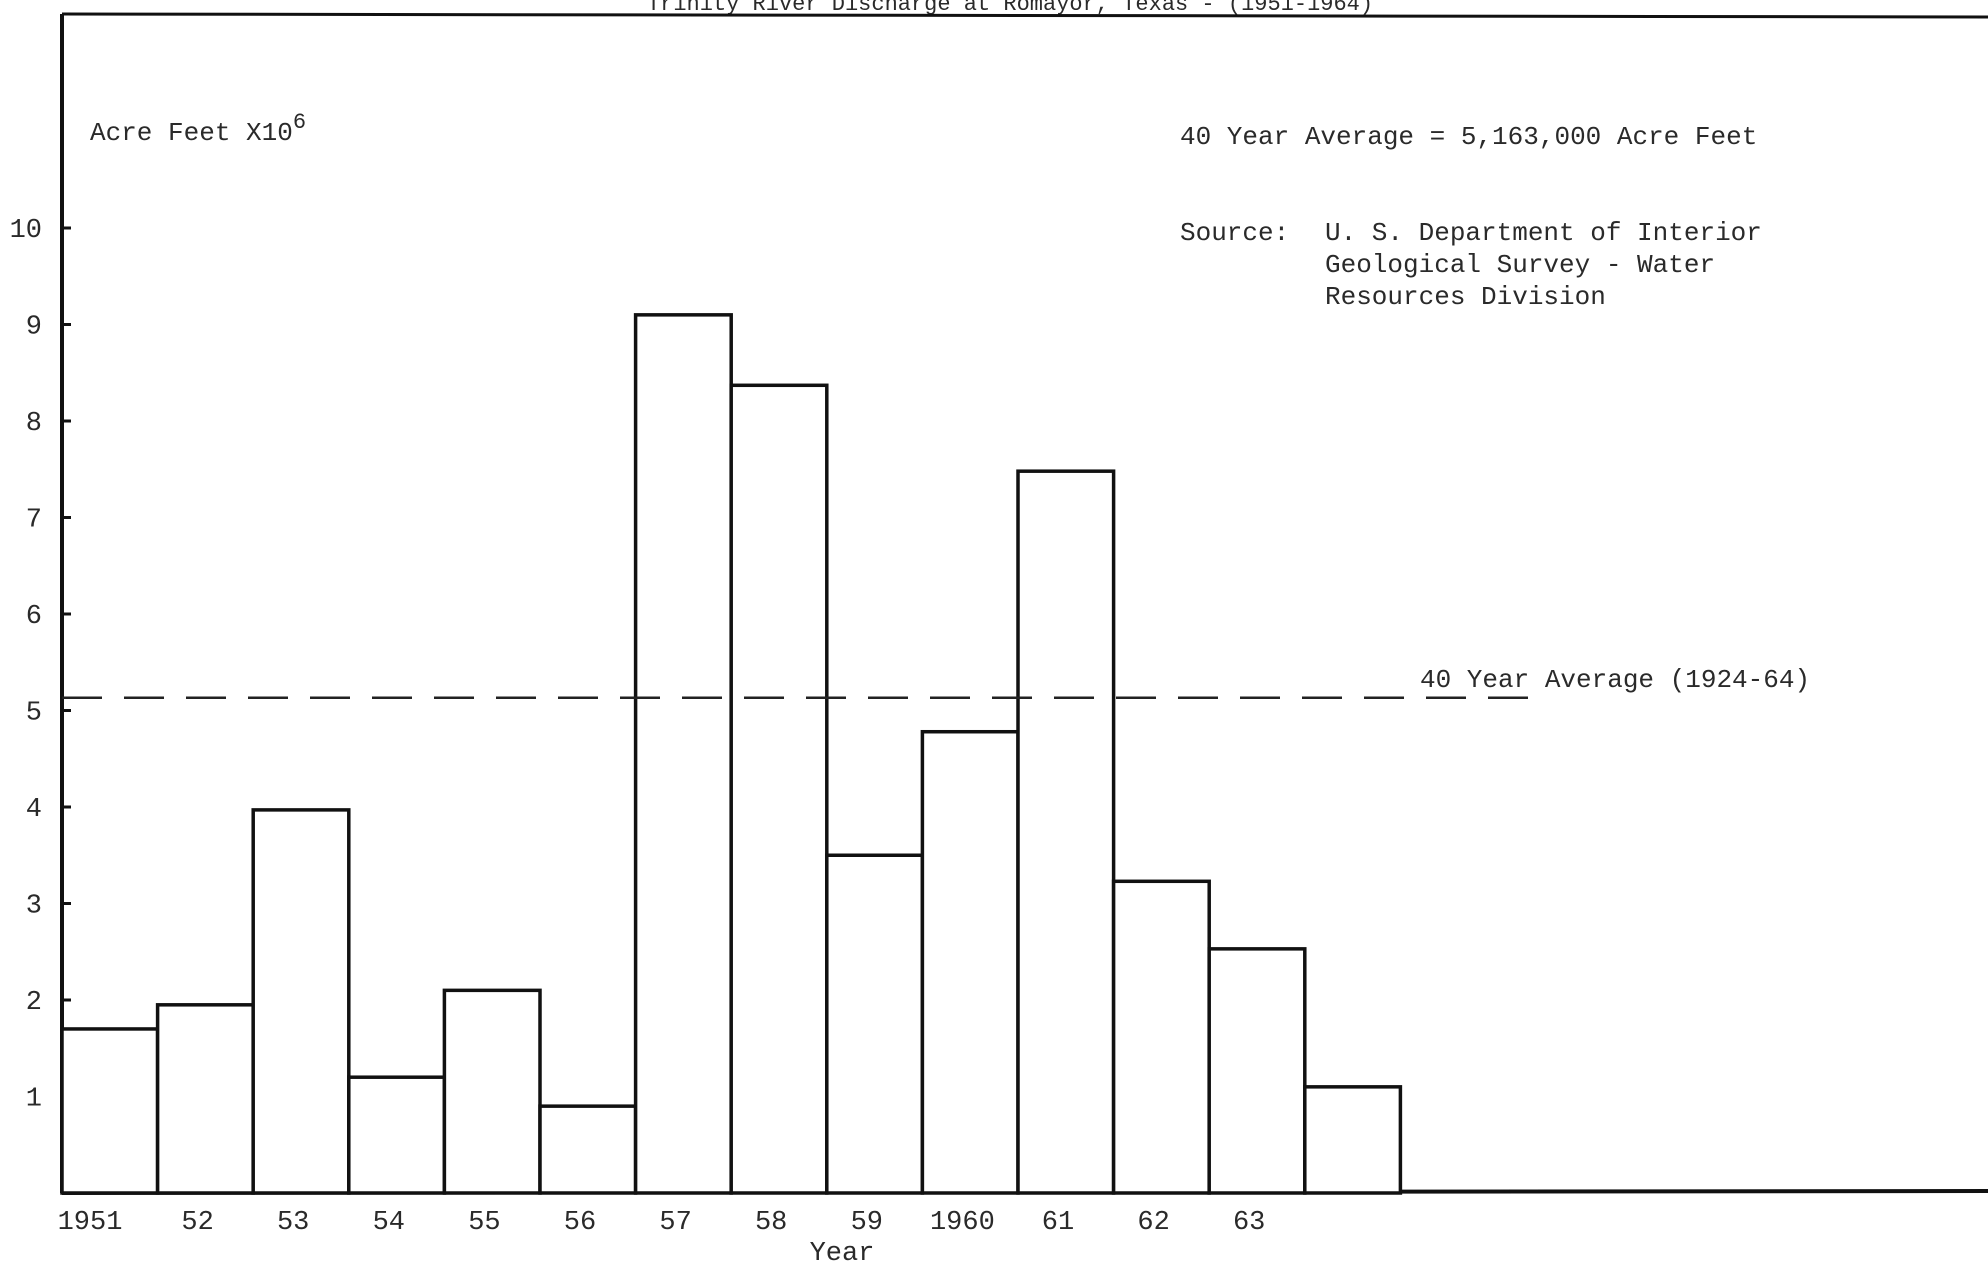 The image size is (1988, 1269). What do you see at coordinates (1249, 1223) in the screenshot?
I see `x-tick-label: 63` at bounding box center [1249, 1223].